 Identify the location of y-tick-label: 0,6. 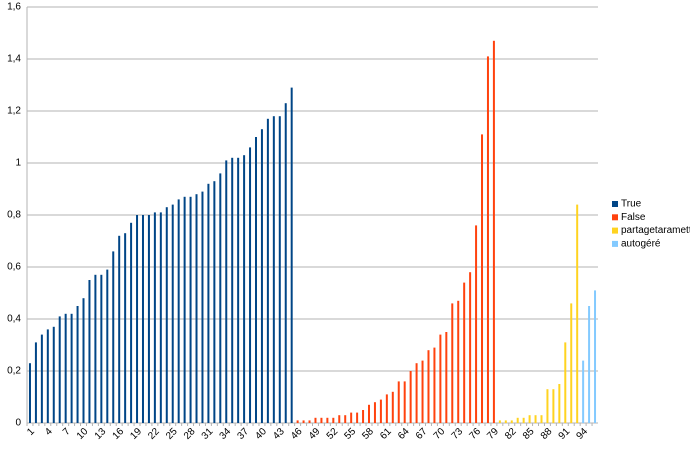
(14, 267).